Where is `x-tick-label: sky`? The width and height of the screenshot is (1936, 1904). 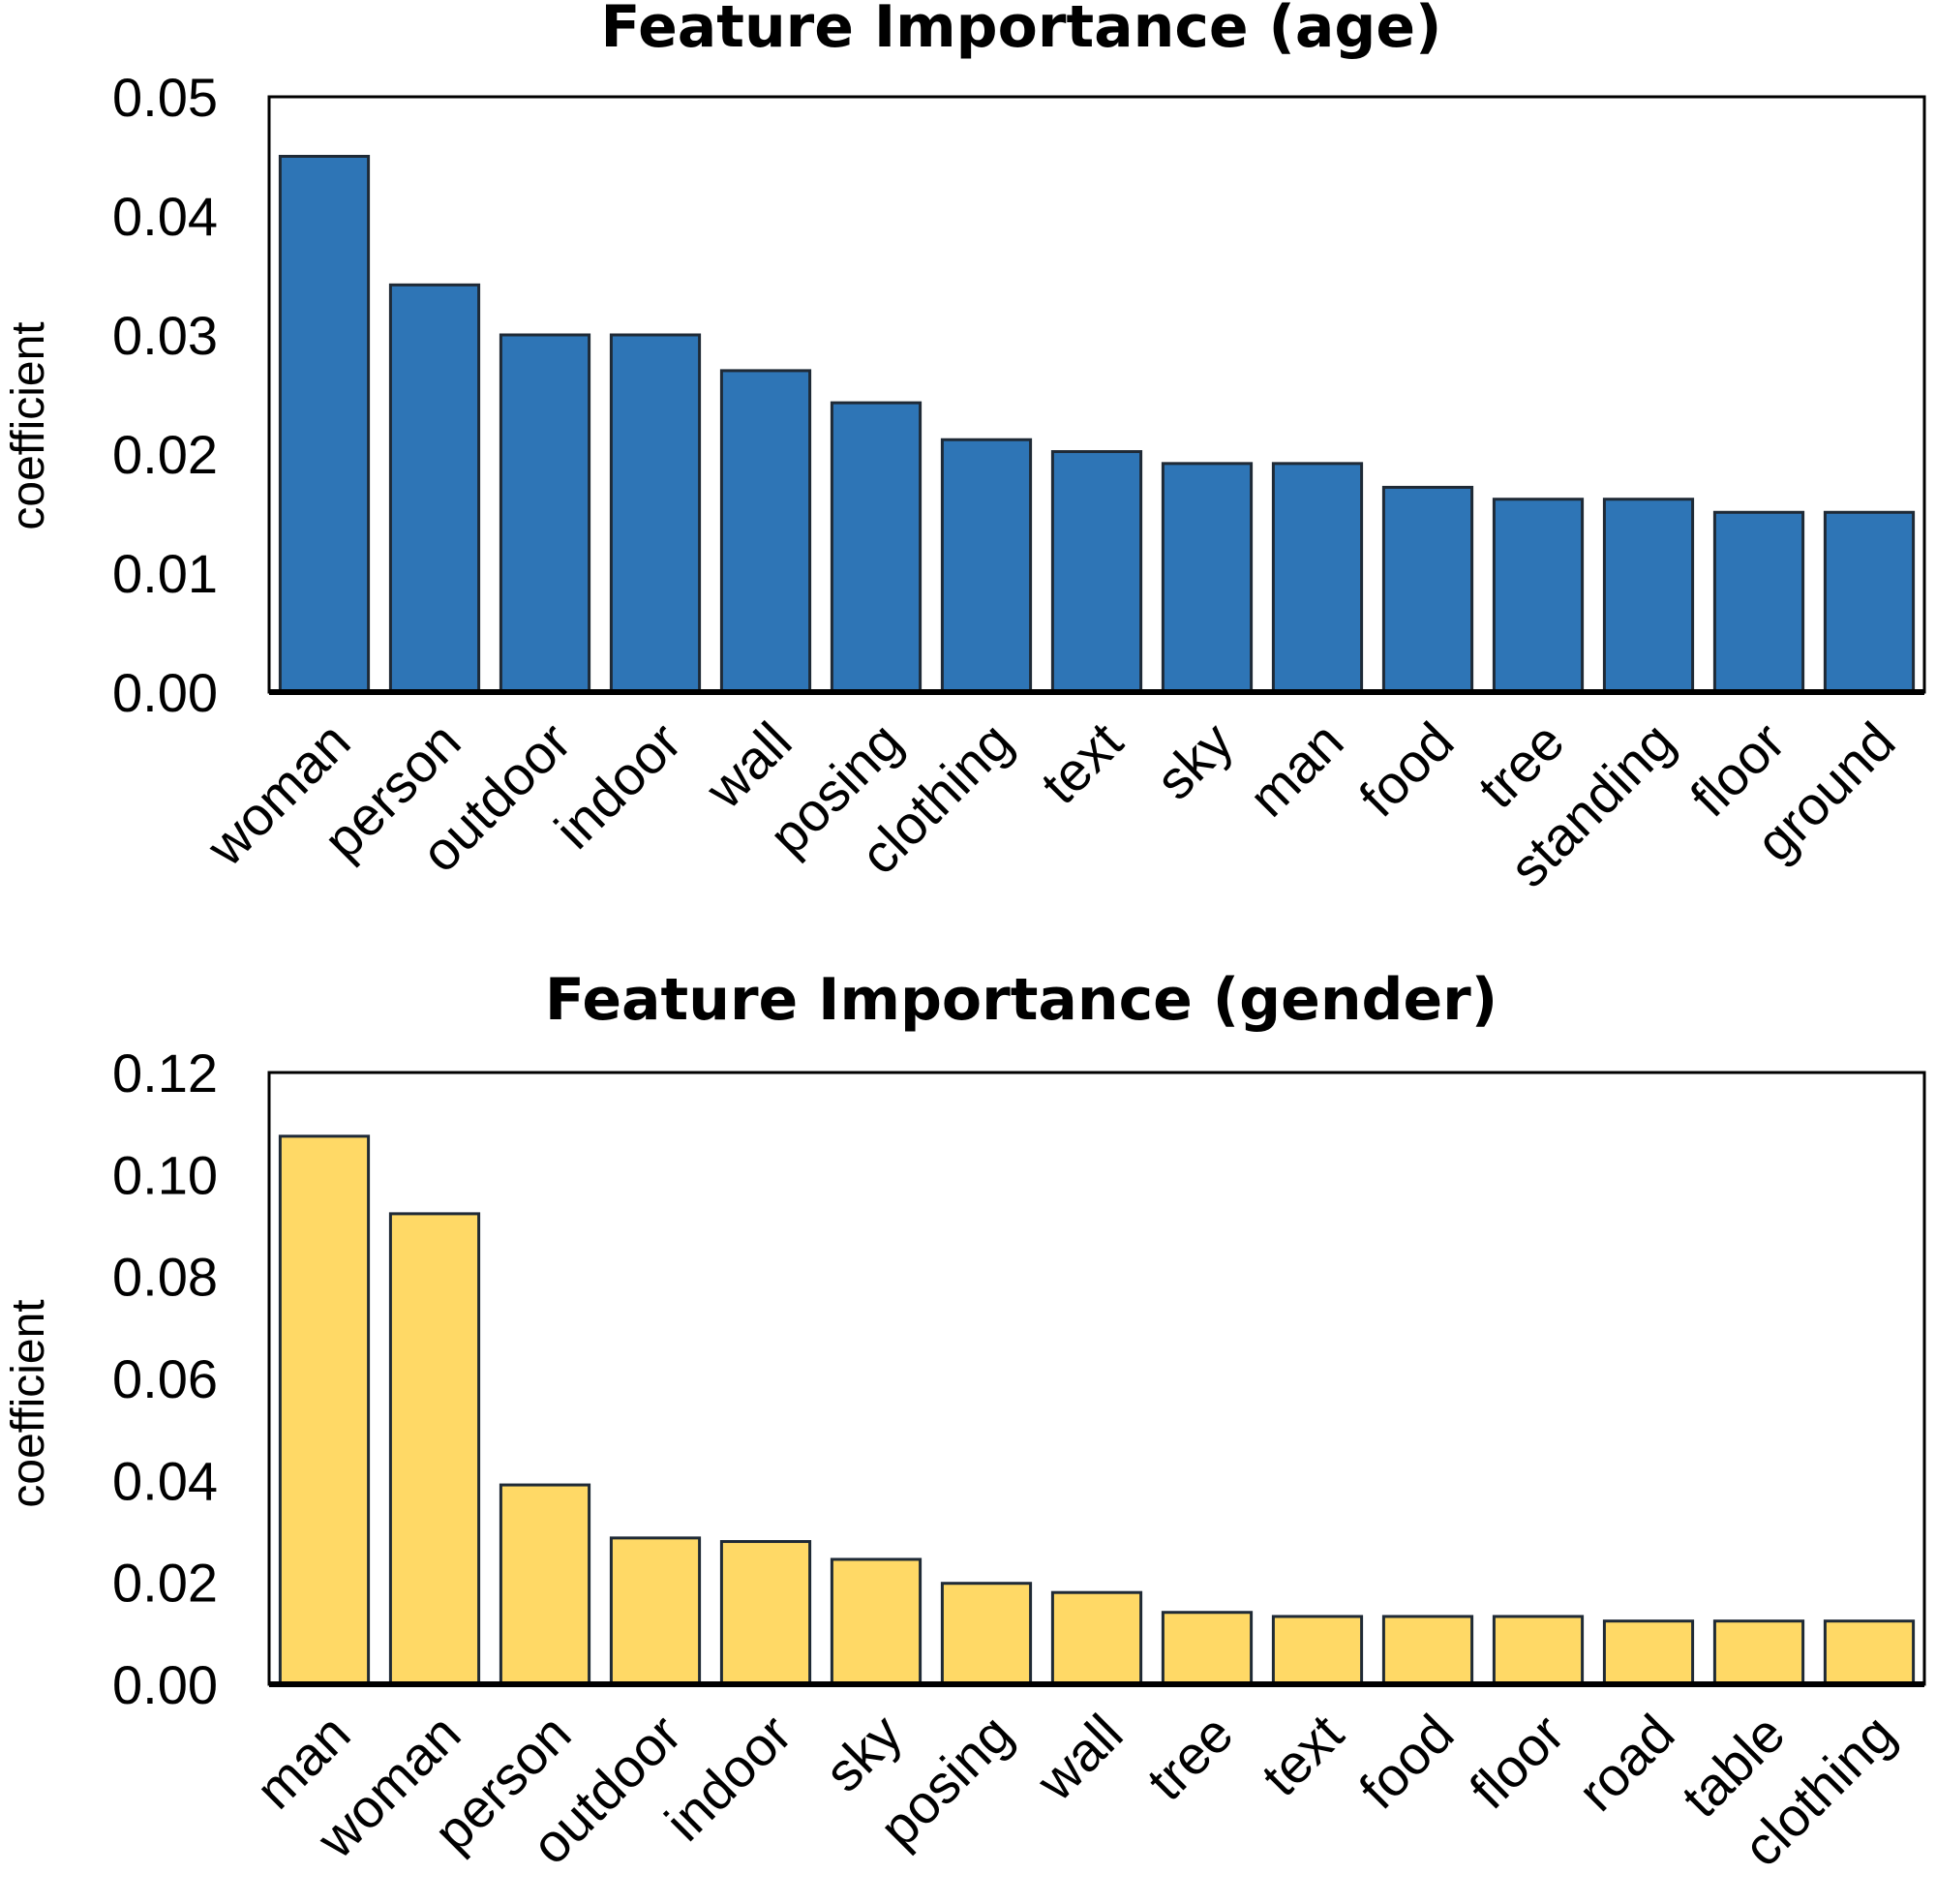 x-tick-label: sky is located at coordinates (1194, 761).